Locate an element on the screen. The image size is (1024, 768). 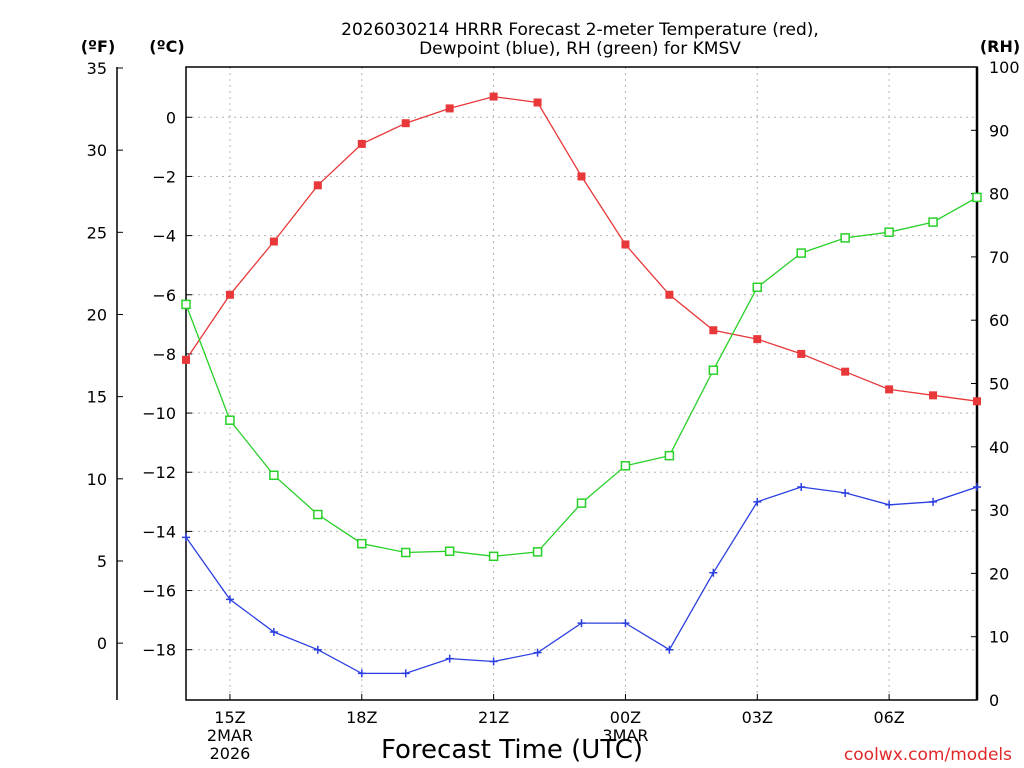
fahrenheit-tick-label: 15 is located at coordinates (97, 397).